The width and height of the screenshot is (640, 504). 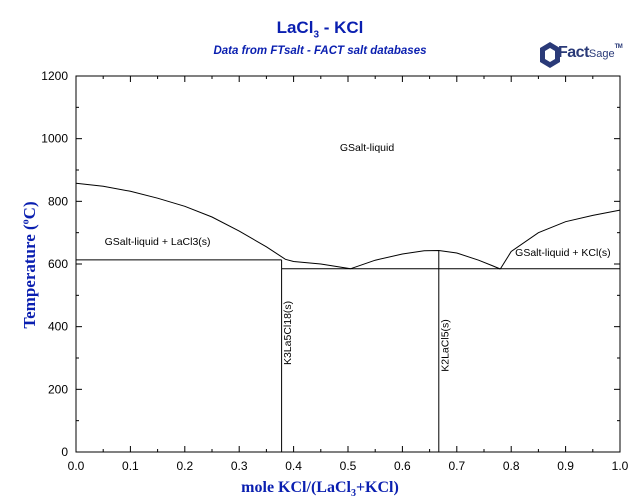 I want to click on chart-subtitle: Data from FTsalt - FACT salt databases, so click(x=320, y=51).